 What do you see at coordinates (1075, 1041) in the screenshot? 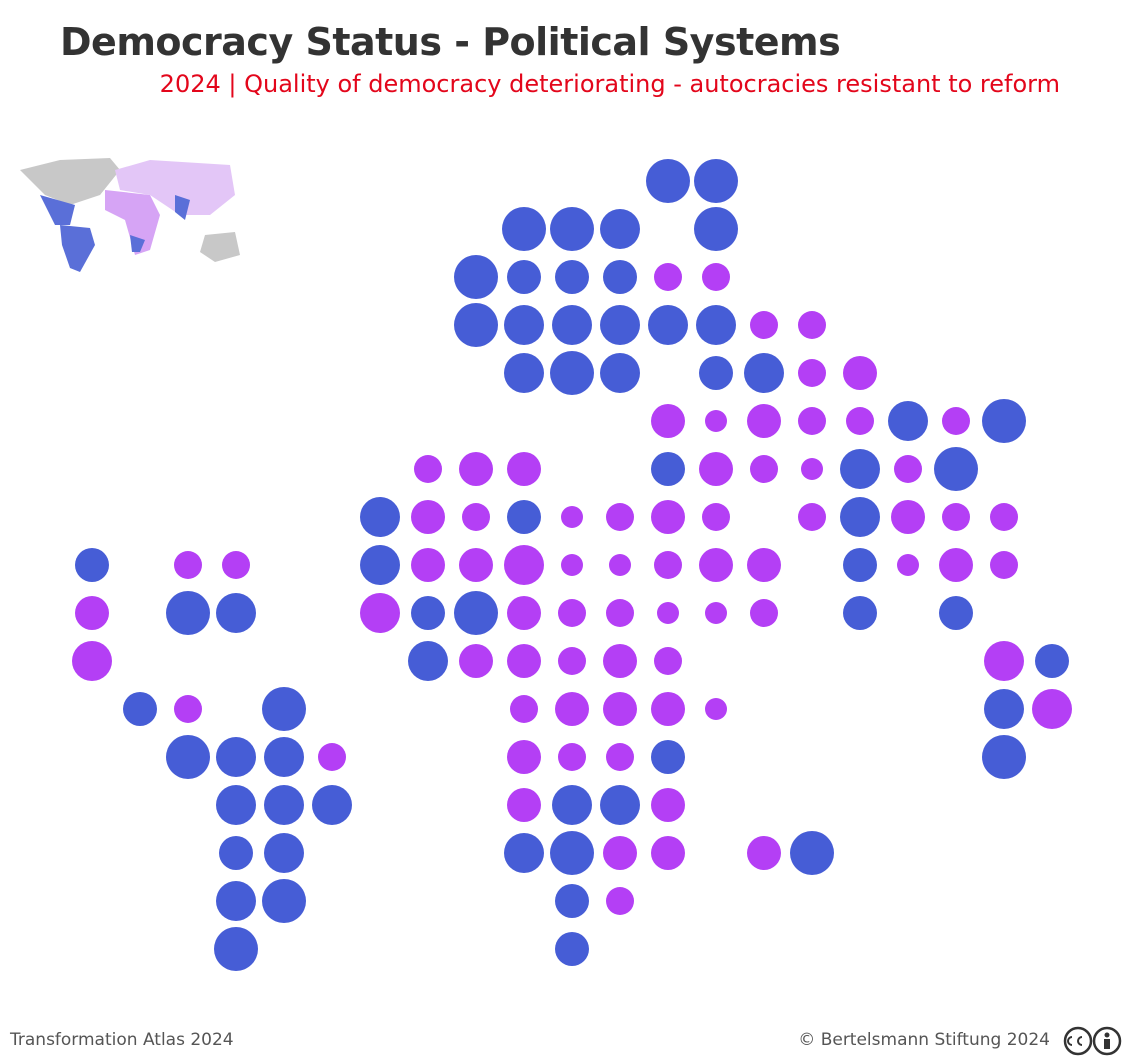
I see `cc-letters` at bounding box center [1075, 1041].